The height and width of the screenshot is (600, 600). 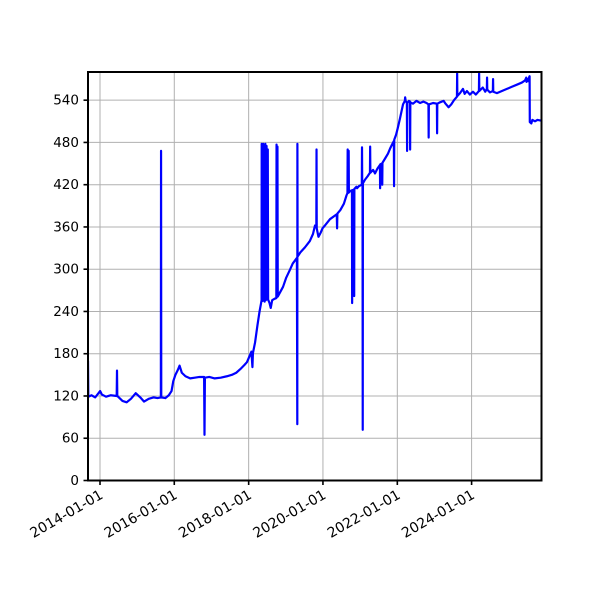 What do you see at coordinates (289, 514) in the screenshot?
I see `x-tick-label: 2020-01-01` at bounding box center [289, 514].